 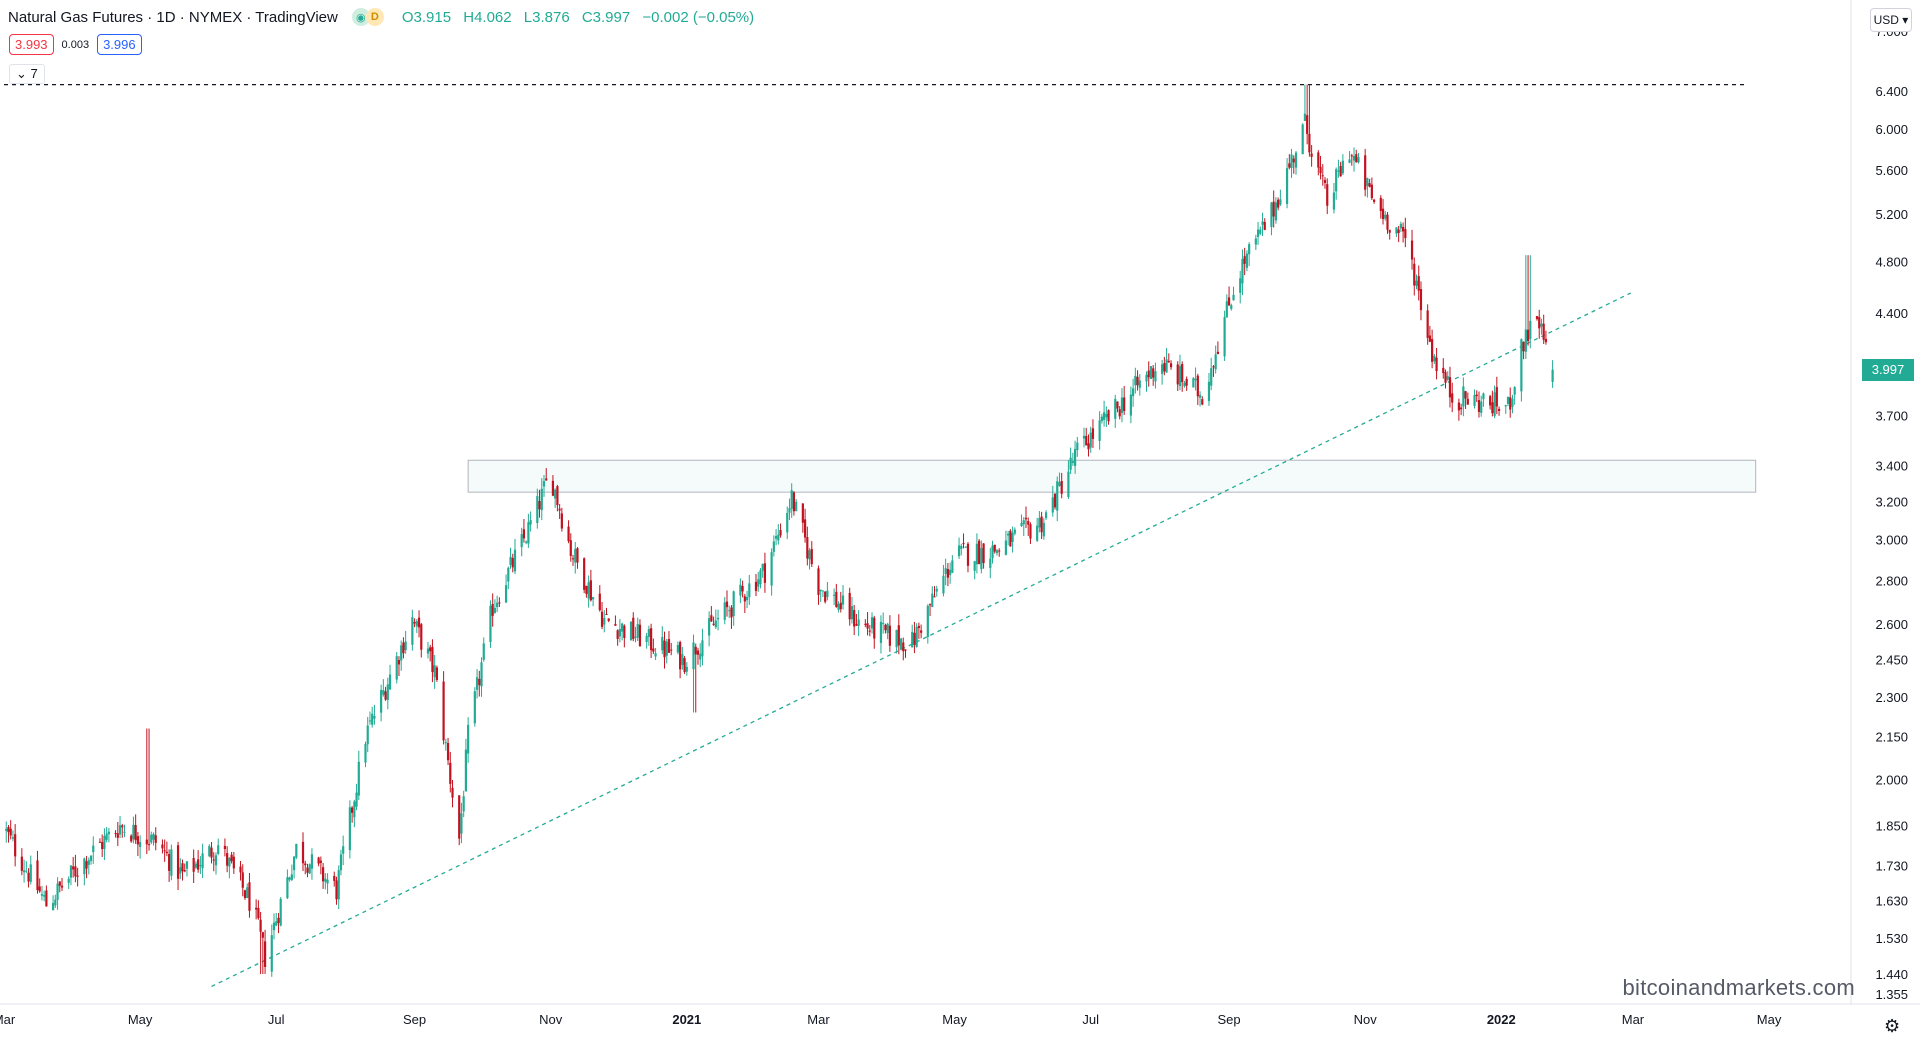 I want to click on time-tick-label: Mar, so click(x=8, y=1019).